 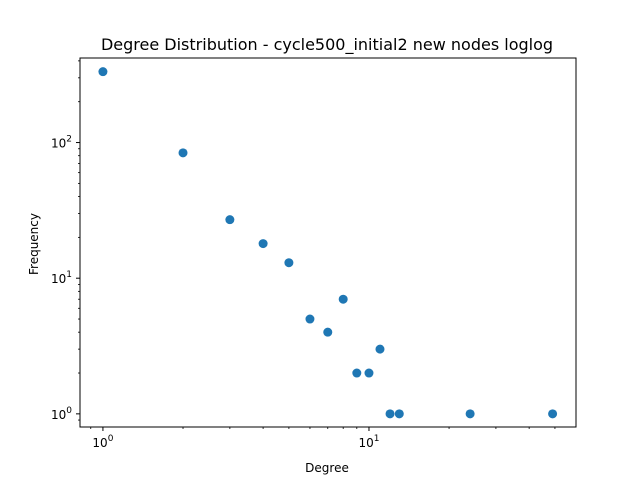 What do you see at coordinates (102, 442) in the screenshot?
I see `x-tick-label: 10⁰` at bounding box center [102, 442].